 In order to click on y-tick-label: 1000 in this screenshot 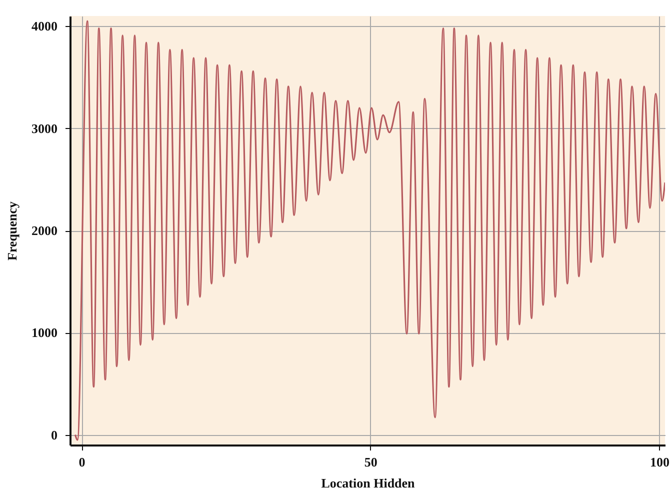, I will do `click(45, 332)`.